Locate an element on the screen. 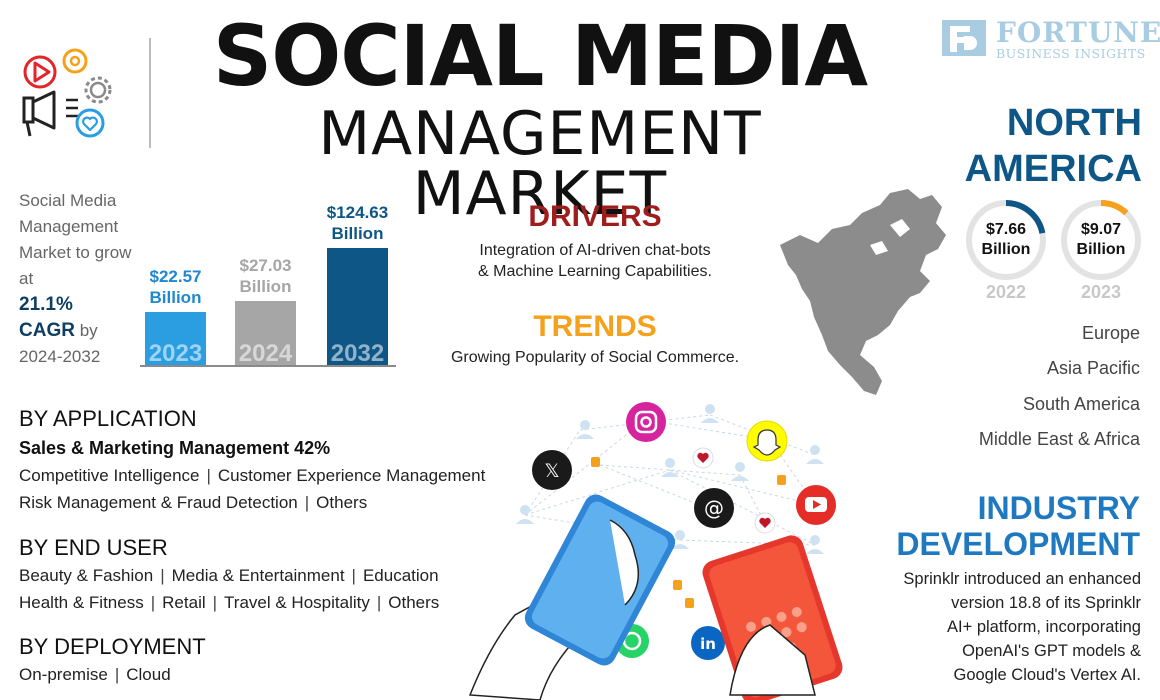  blue-smartphone is located at coordinates (572, 597).